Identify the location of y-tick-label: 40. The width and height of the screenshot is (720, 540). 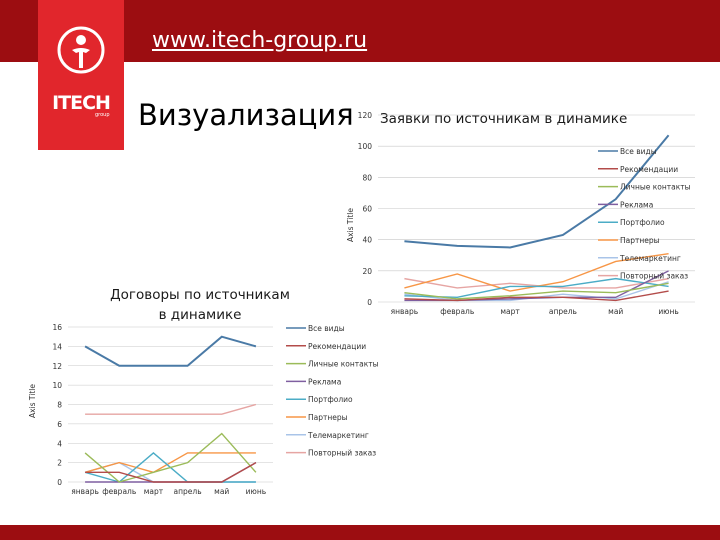
(367, 240).